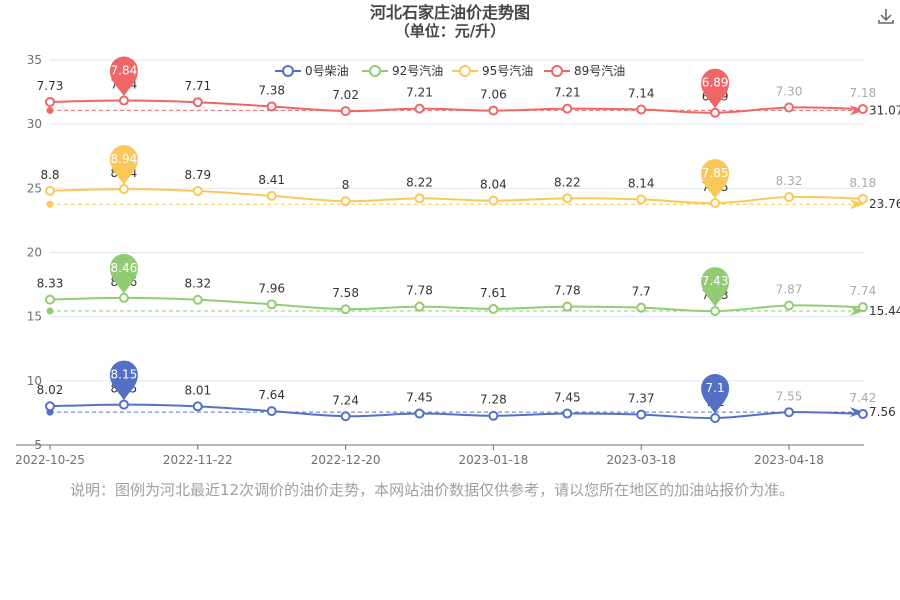 This screenshot has height=600, width=900. What do you see at coordinates (124, 159) in the screenshot?
I see `marker-pin-label: 8.94` at bounding box center [124, 159].